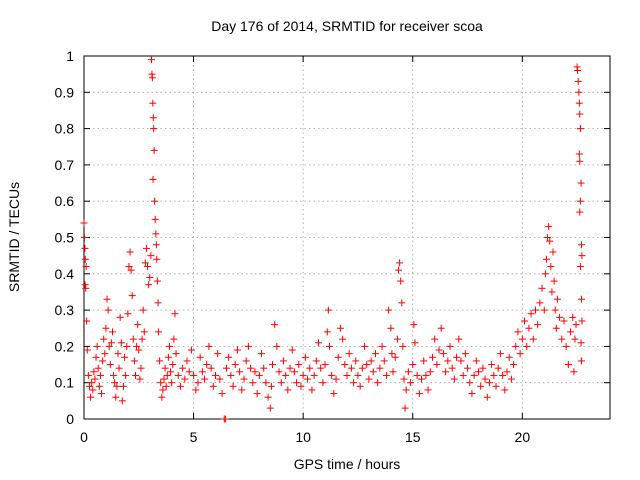 The image size is (640, 480). I want to click on y-tick-label: 0.9, so click(65, 92).